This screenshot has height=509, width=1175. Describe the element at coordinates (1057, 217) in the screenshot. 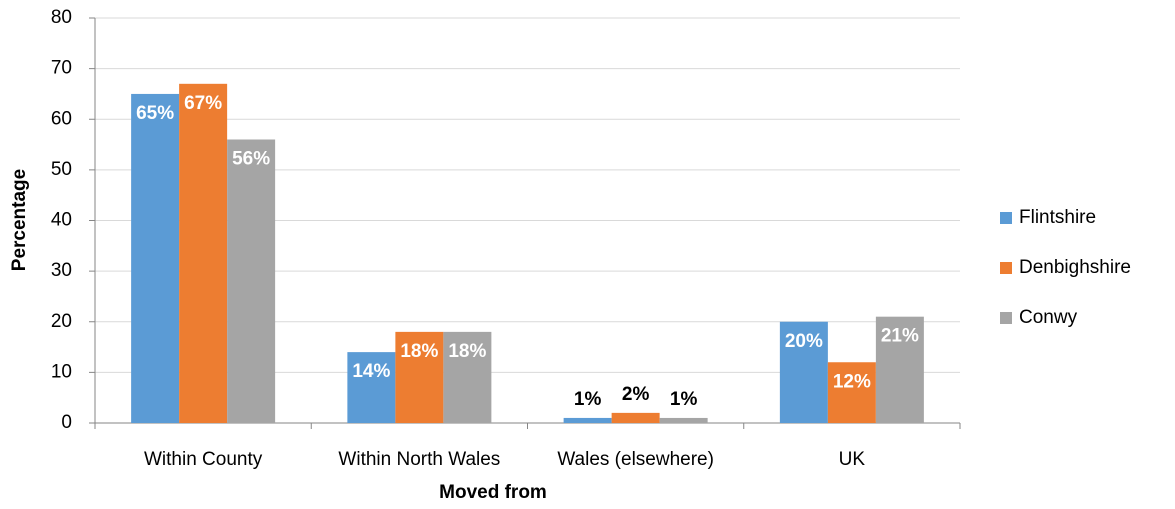

I see `legend-label: Flintshire` at that location.